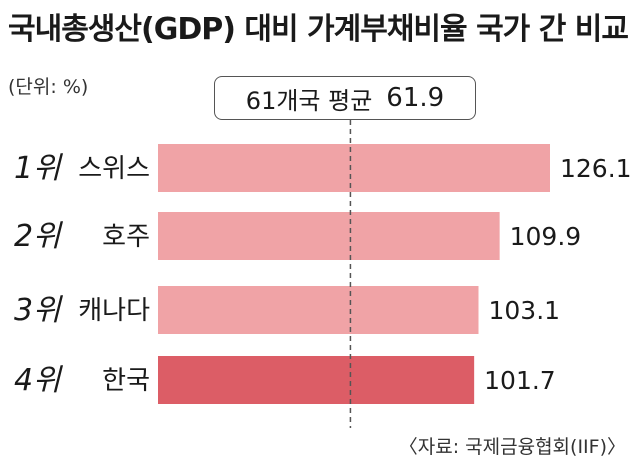 Image resolution: width=640 pixels, height=475 pixels. I want to click on unit-label: (단위: %), so click(48, 87).